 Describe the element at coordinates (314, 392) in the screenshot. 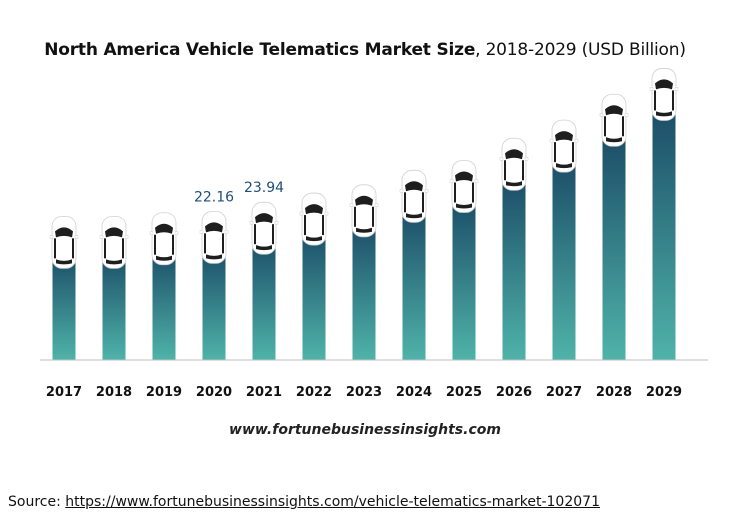

I see `x-tick-label: 2022` at that location.